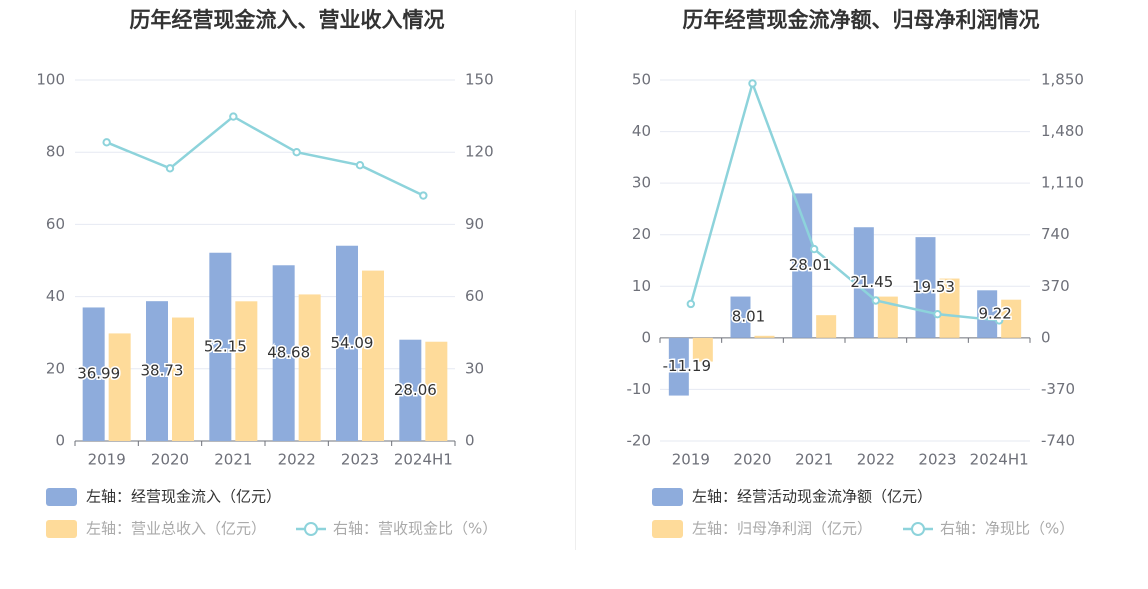 The image size is (1148, 589). Describe the element at coordinates (415, 529) in the screenshot. I see `legend-label: 右轴：营收现金比（%）` at that location.